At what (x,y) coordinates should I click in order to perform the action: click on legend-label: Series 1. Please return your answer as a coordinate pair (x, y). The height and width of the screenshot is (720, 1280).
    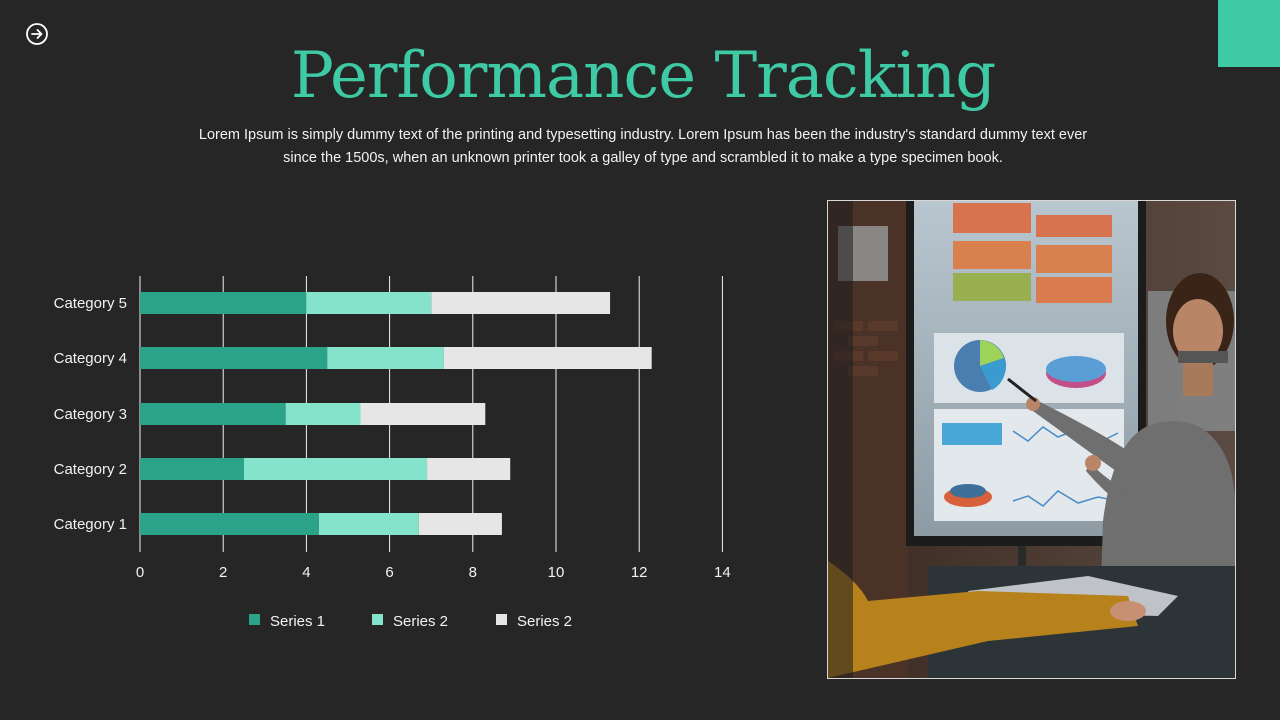
    Looking at the image, I should click on (297, 621).